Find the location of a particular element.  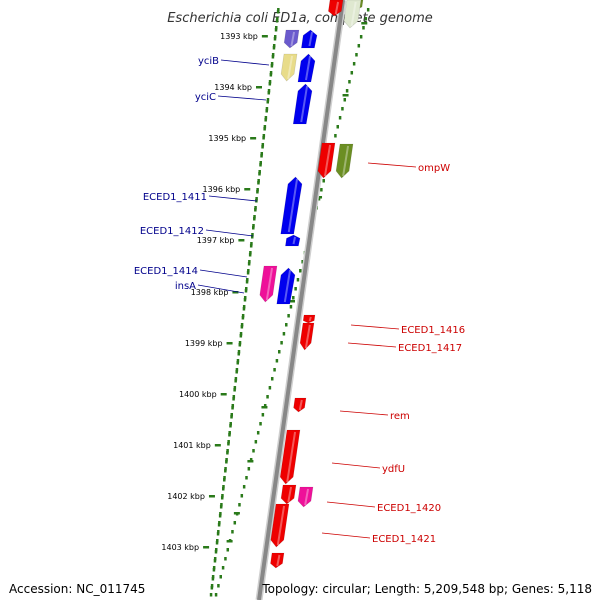

tick-label: 1403 kbp is located at coordinates (180, 547).